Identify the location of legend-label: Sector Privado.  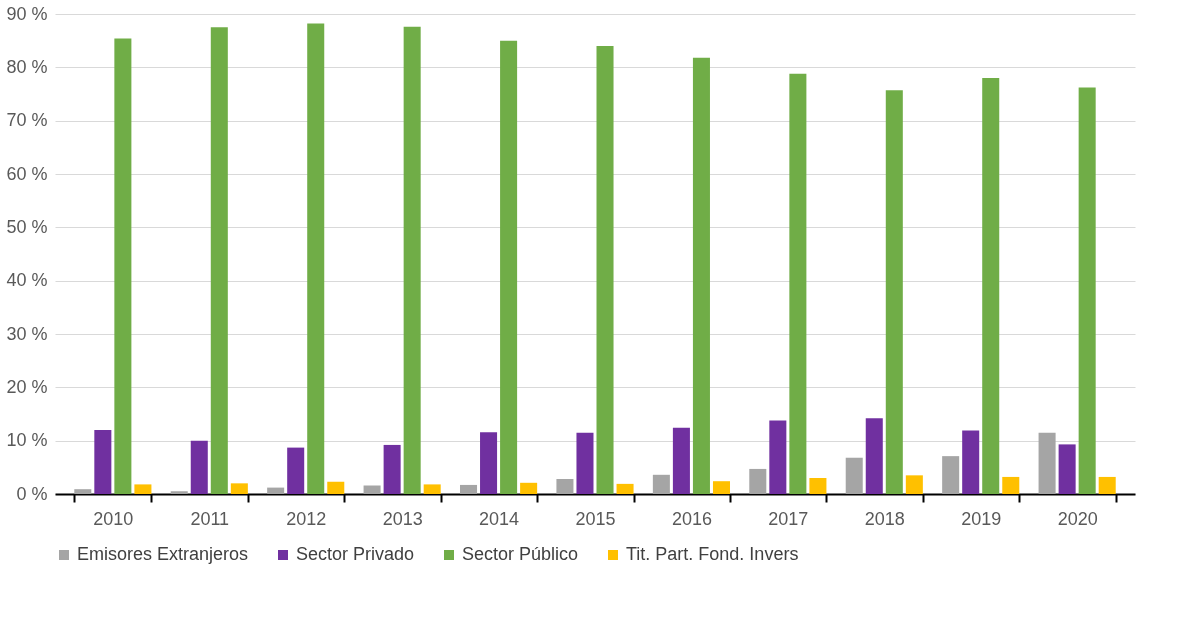
(355, 554).